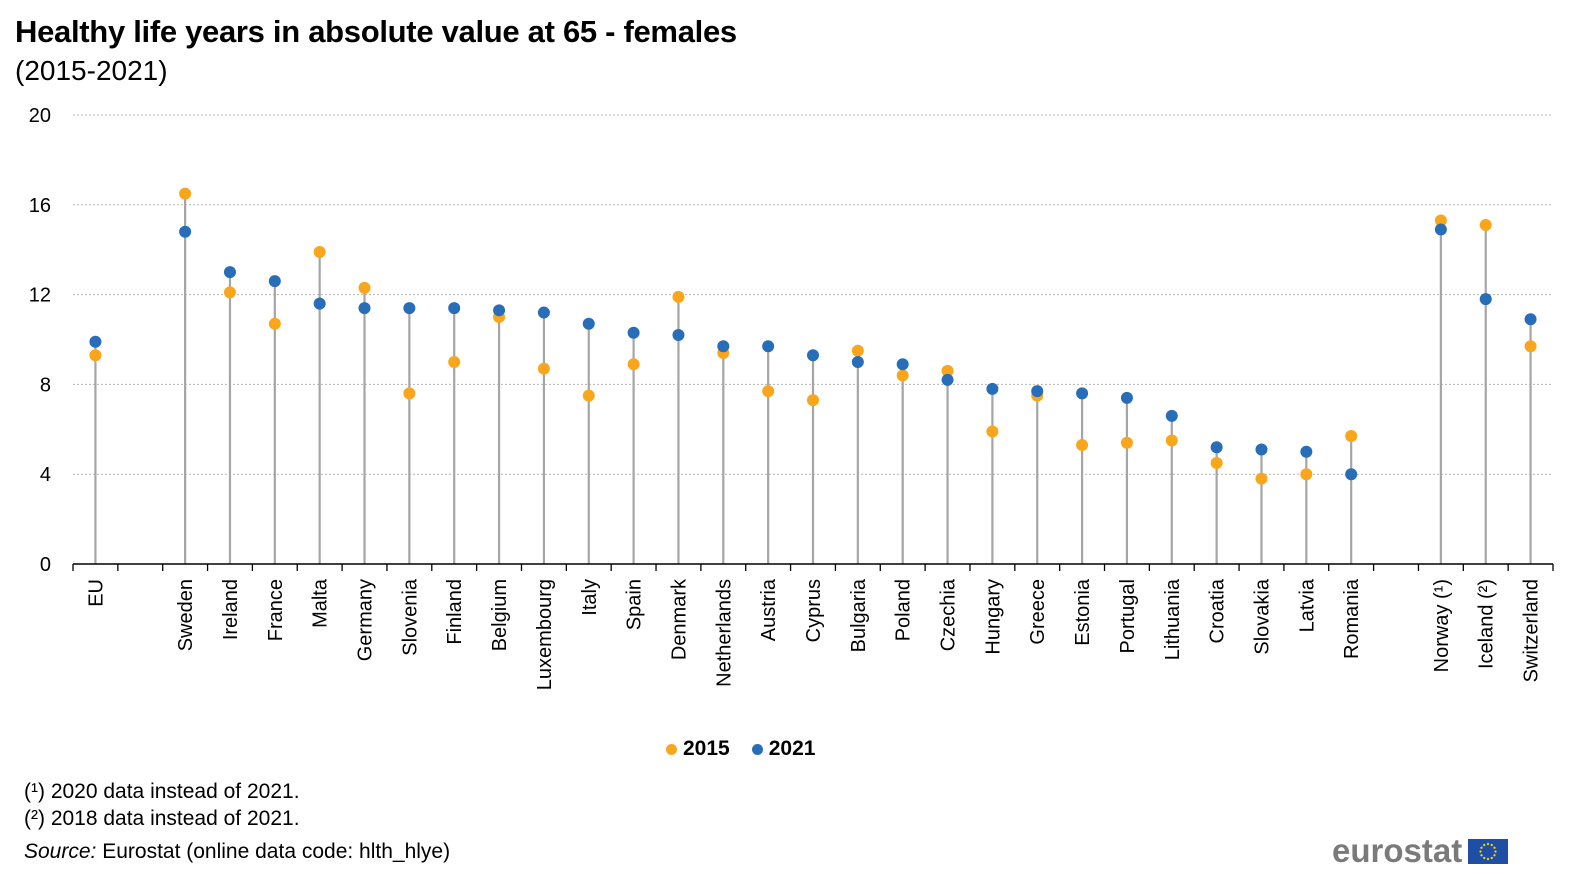  I want to click on x-tick-label: Lithuania, so click(1173, 619).